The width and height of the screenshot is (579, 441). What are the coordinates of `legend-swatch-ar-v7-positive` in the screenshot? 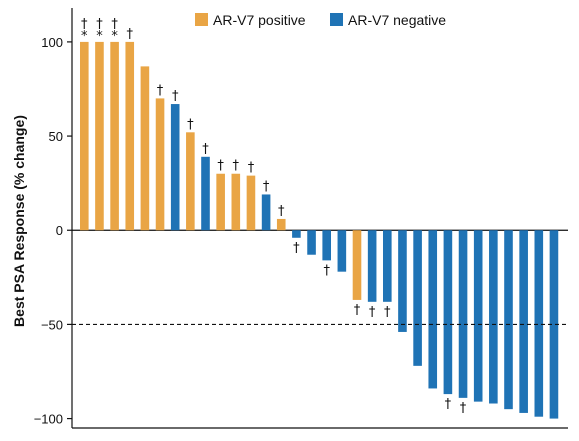 It's located at (201, 19).